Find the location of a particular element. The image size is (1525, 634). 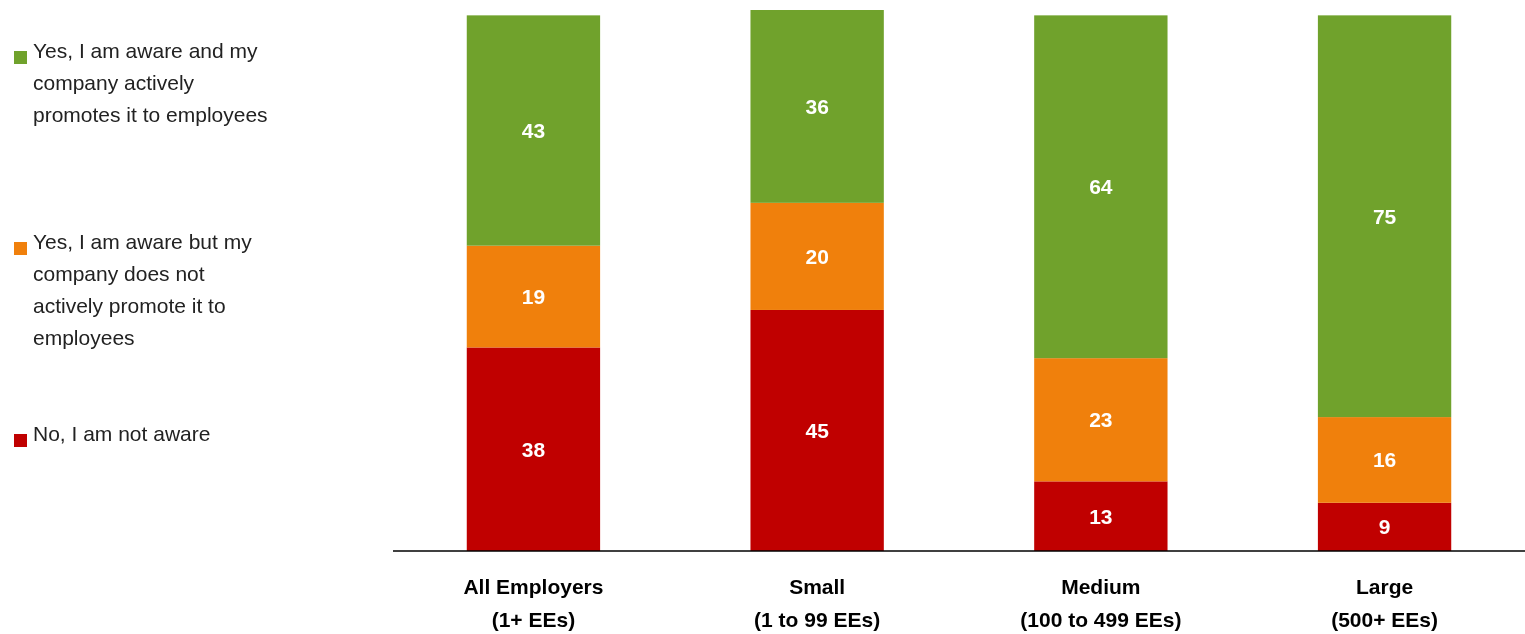

data-label: 64 is located at coordinates (1101, 187).